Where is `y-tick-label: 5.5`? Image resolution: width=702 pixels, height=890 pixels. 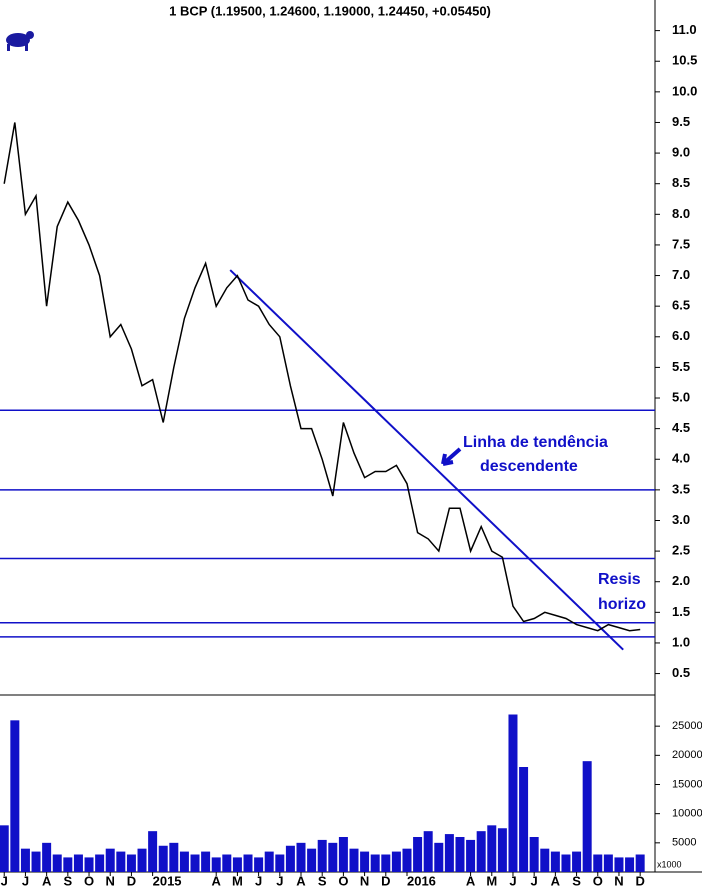
y-tick-label: 5.5 is located at coordinates (681, 366).